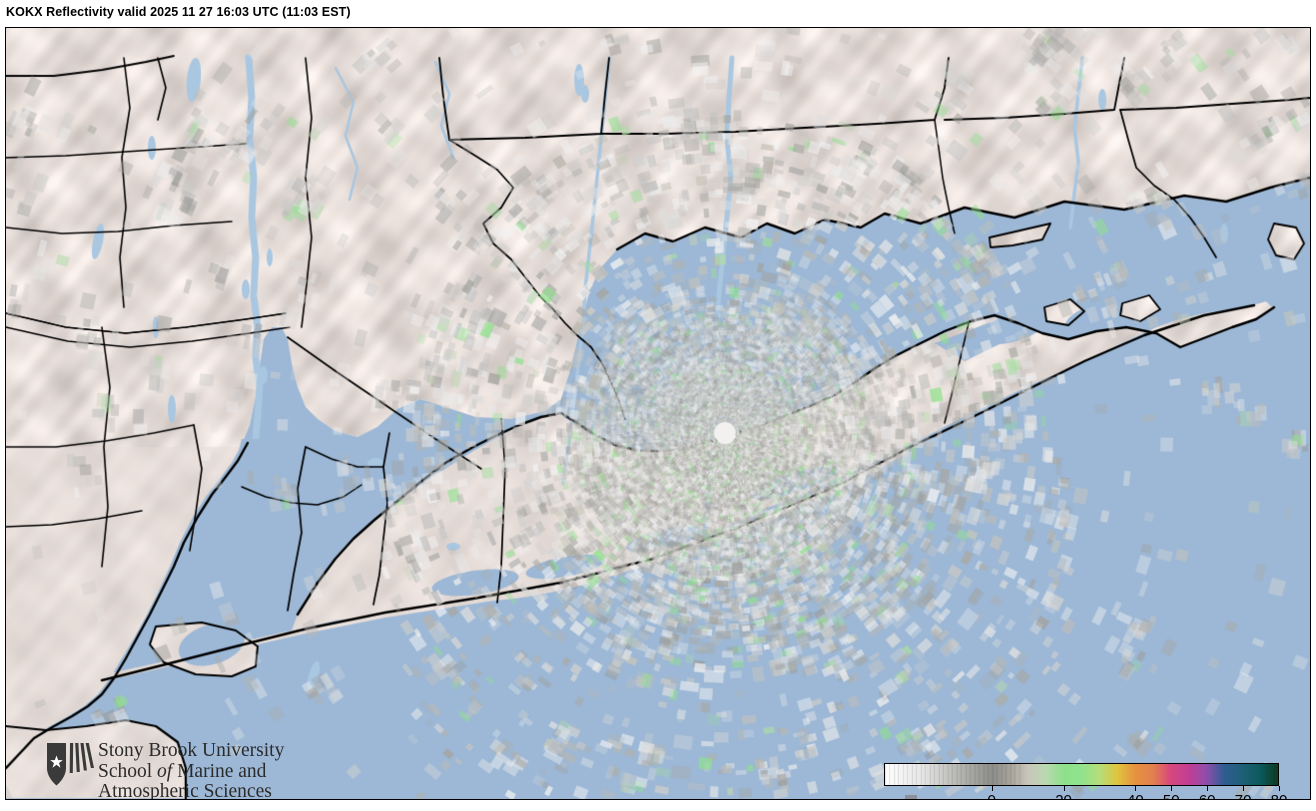  I want to click on logo-line-2-post: Marine and, so click(219, 771).